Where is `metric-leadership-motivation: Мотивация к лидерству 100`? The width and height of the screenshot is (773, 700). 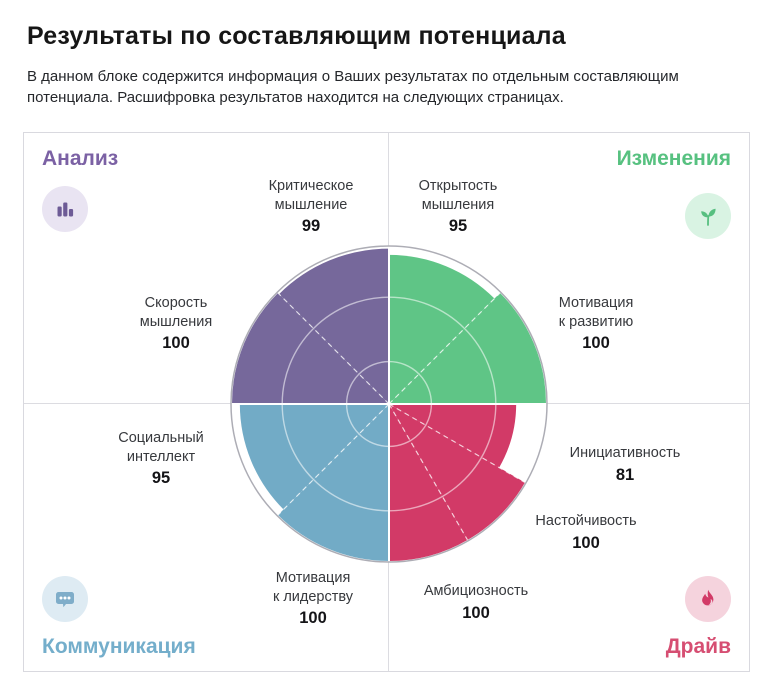
metric-leadership-motivation: Мотивация к лидерству 100 is located at coordinates (313, 599).